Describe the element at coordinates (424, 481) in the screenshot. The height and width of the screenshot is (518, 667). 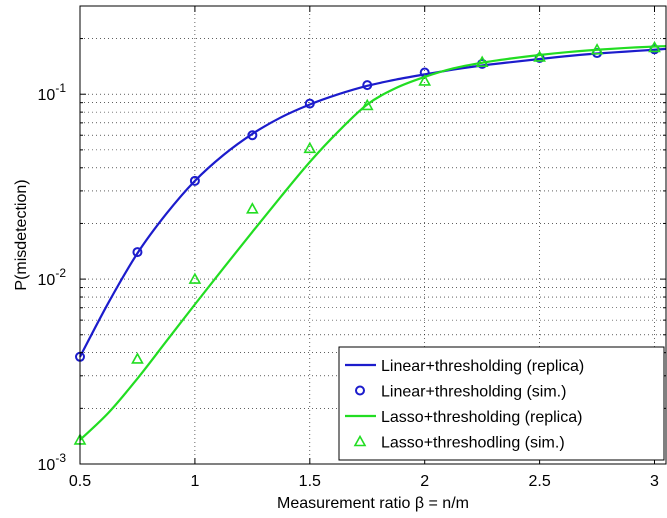
I see `x-tick-label: 2` at that location.